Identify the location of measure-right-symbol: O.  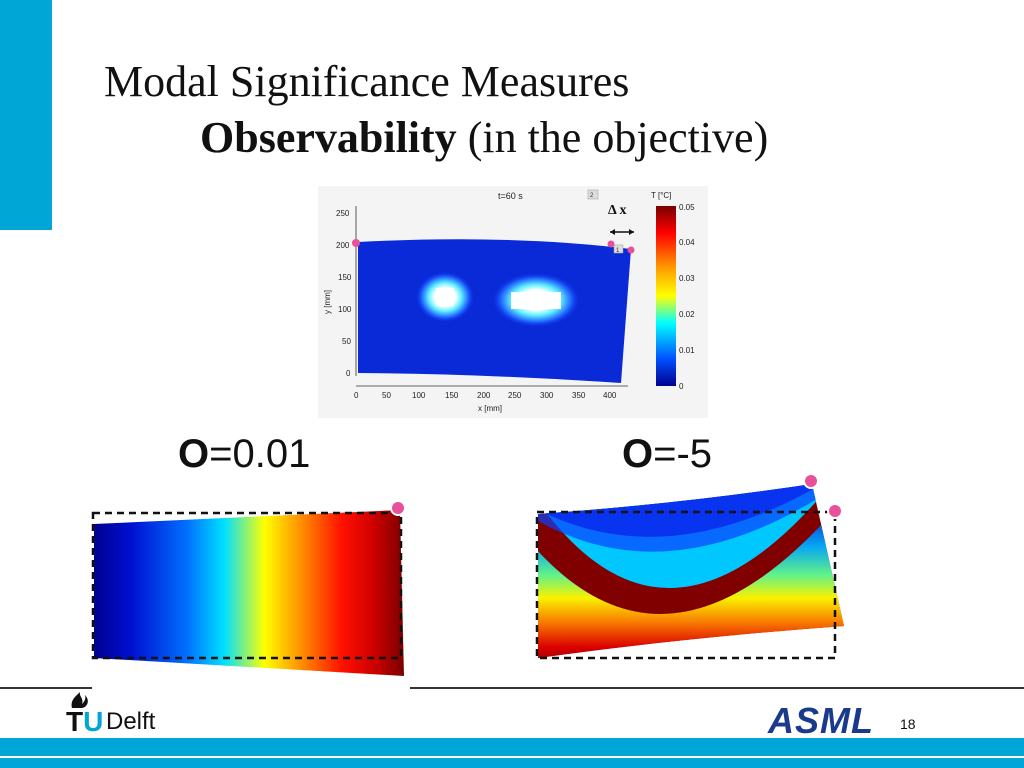
(638, 454).